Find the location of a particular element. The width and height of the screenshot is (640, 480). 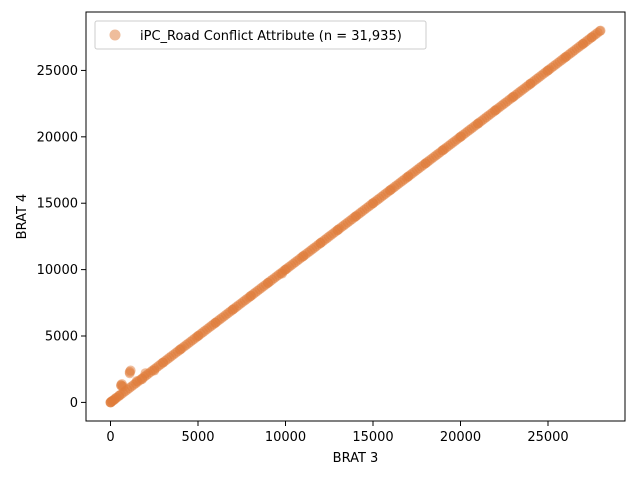

x-tick-label: 5000 is located at coordinates (197, 437).